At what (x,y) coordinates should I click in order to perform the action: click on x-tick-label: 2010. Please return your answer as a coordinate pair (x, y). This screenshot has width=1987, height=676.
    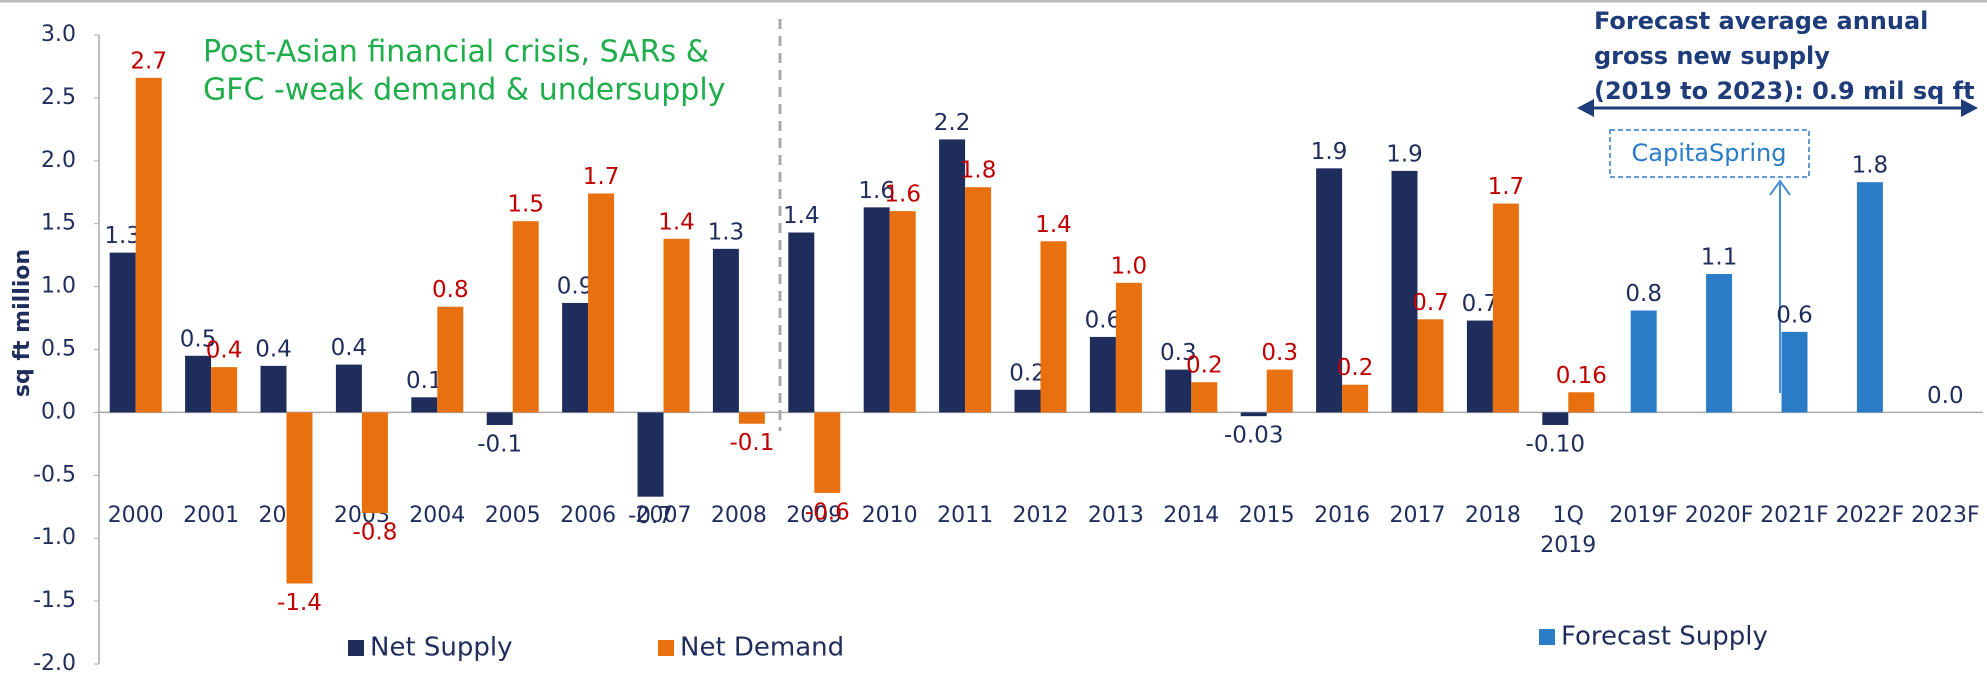
    Looking at the image, I should click on (890, 515).